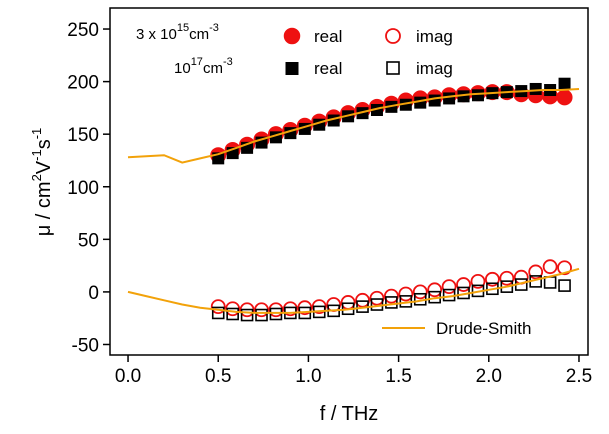 The image size is (609, 434). What do you see at coordinates (489, 376) in the screenshot?
I see `x-tick-label: 2.0` at bounding box center [489, 376].